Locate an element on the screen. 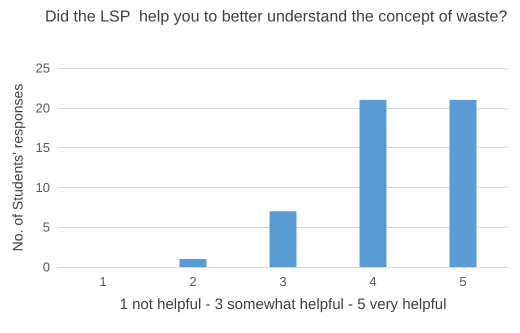 The width and height of the screenshot is (520, 333). x-tick-label: 2 is located at coordinates (193, 281).